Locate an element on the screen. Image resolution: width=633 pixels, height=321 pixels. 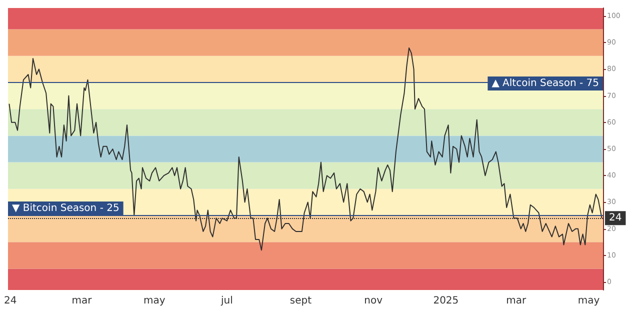
x-tick-label: 2025 is located at coordinates (446, 301).